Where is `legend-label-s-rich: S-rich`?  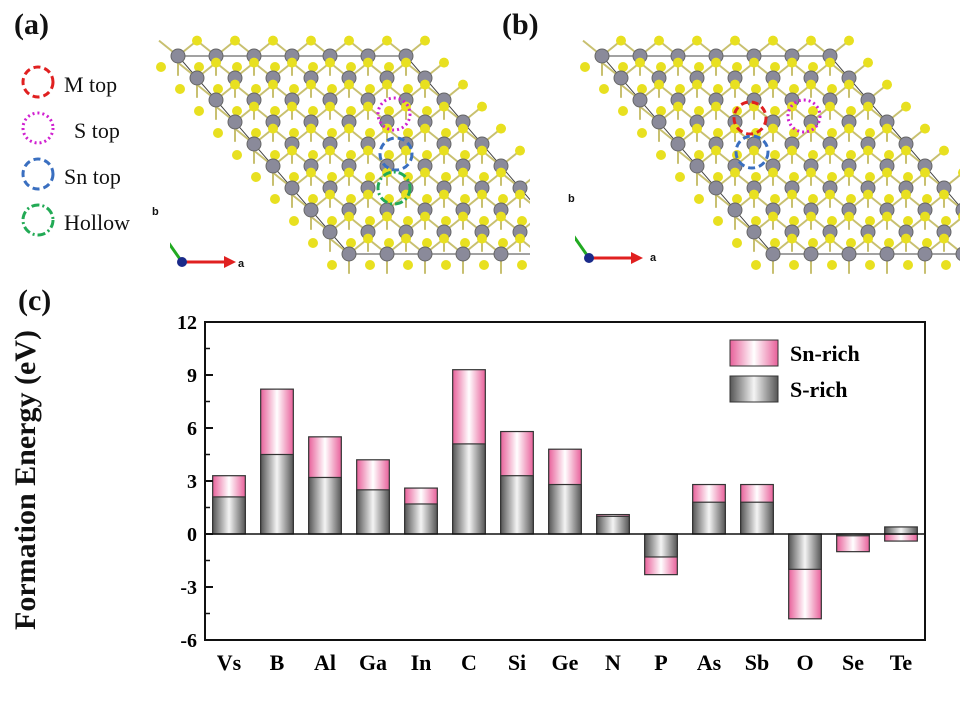
legend-label-s-rich: S-rich is located at coordinates (818, 389).